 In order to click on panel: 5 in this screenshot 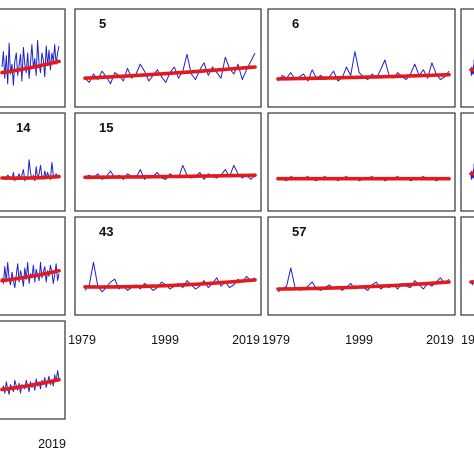, I will do `click(168, 58)`.